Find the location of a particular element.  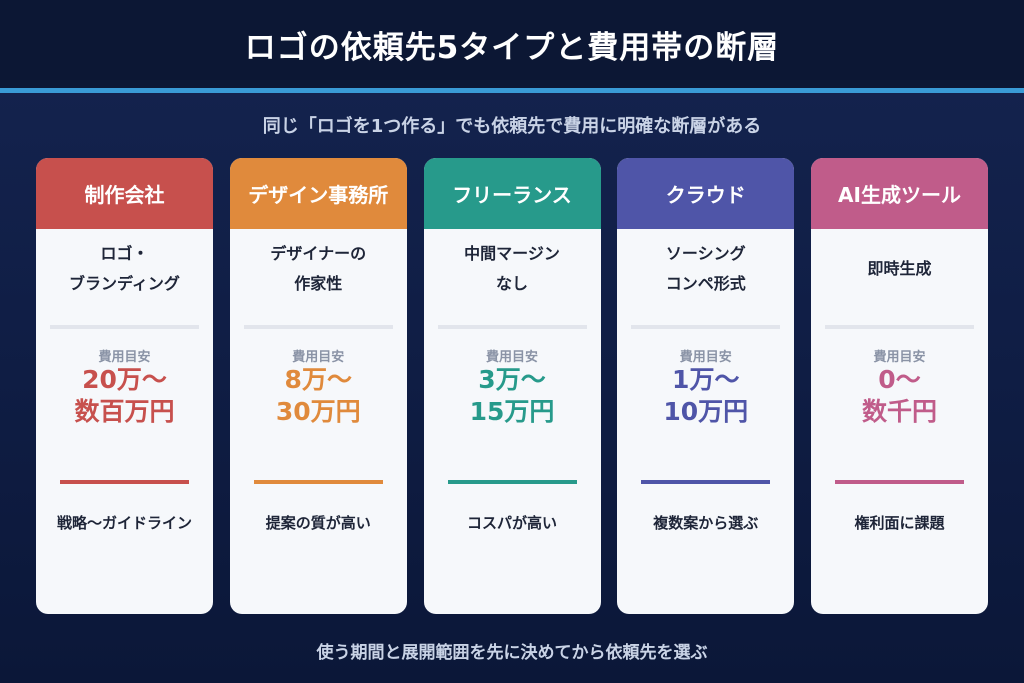

card-note: コスパが高い is located at coordinates (511, 523).